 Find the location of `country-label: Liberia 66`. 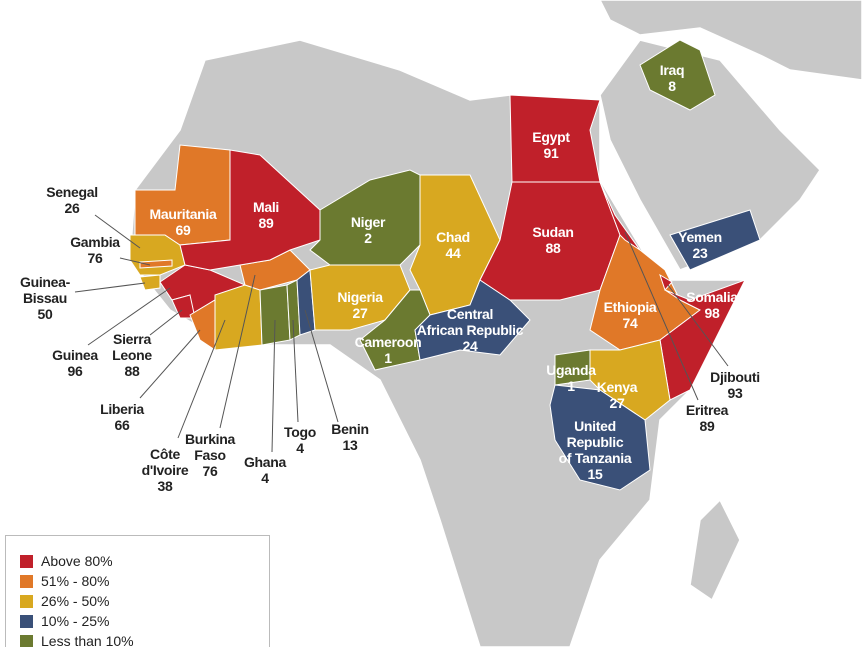

country-label: Liberia 66 is located at coordinates (122, 417).